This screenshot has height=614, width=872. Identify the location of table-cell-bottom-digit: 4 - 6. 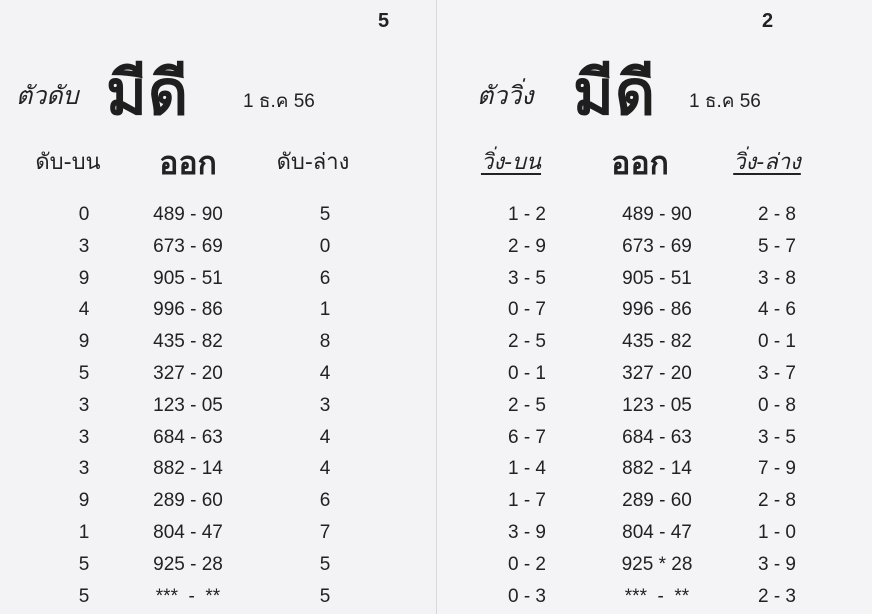
(777, 310).